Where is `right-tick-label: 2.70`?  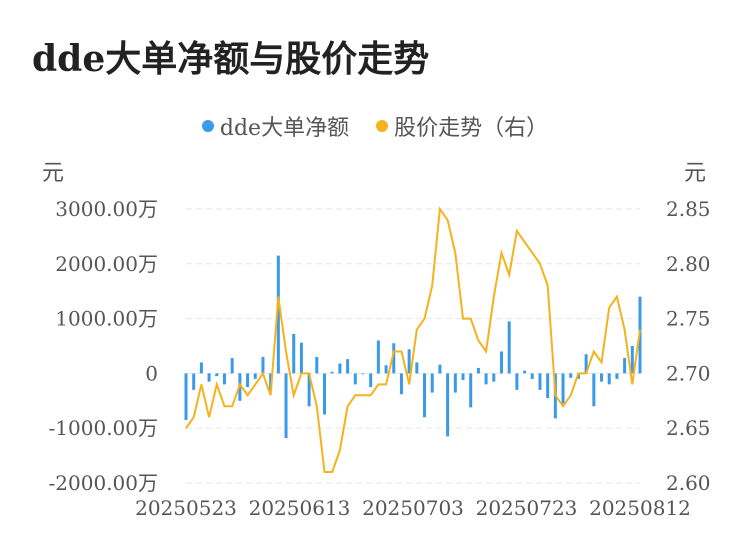 right-tick-label: 2.70 is located at coordinates (688, 373).